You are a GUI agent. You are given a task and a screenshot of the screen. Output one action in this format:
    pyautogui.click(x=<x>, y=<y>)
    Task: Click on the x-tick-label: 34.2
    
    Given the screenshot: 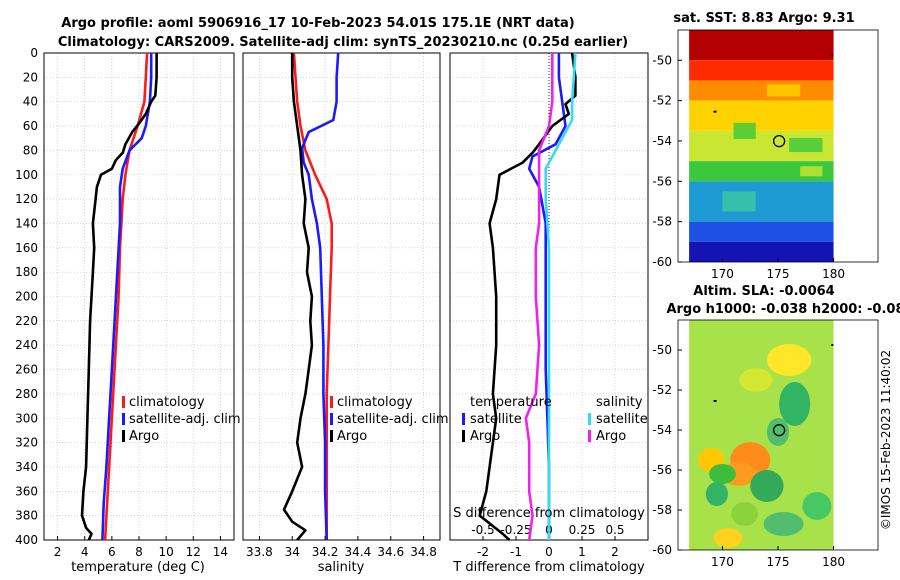 What is the action you would take?
    pyautogui.click(x=325, y=552)
    